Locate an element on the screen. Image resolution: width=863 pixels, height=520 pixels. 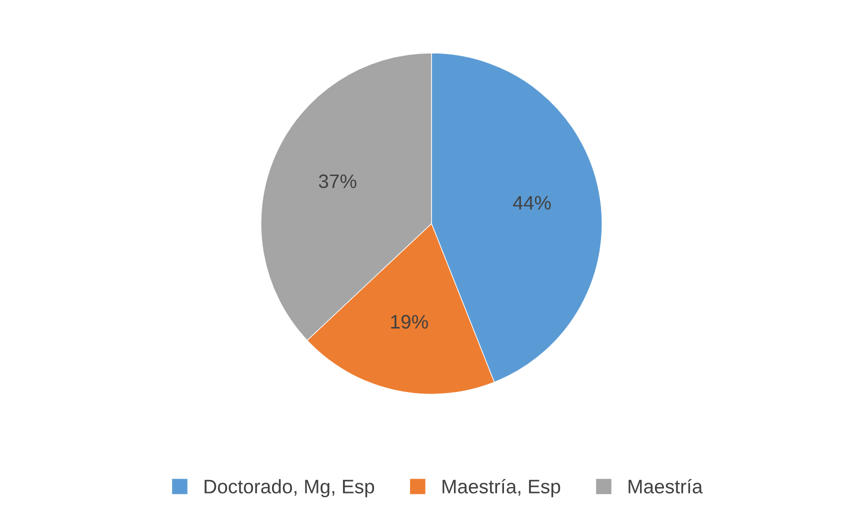
data-label: 37% is located at coordinates (337, 181).